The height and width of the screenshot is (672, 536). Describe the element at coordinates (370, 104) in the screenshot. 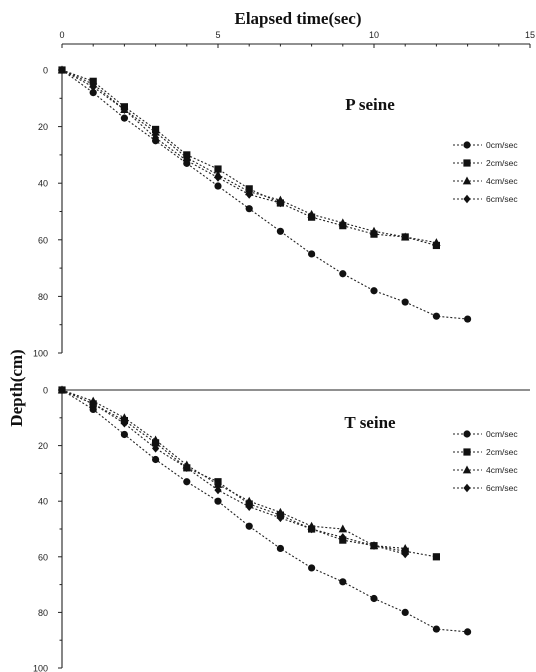

I see `panel-label: P seine` at that location.